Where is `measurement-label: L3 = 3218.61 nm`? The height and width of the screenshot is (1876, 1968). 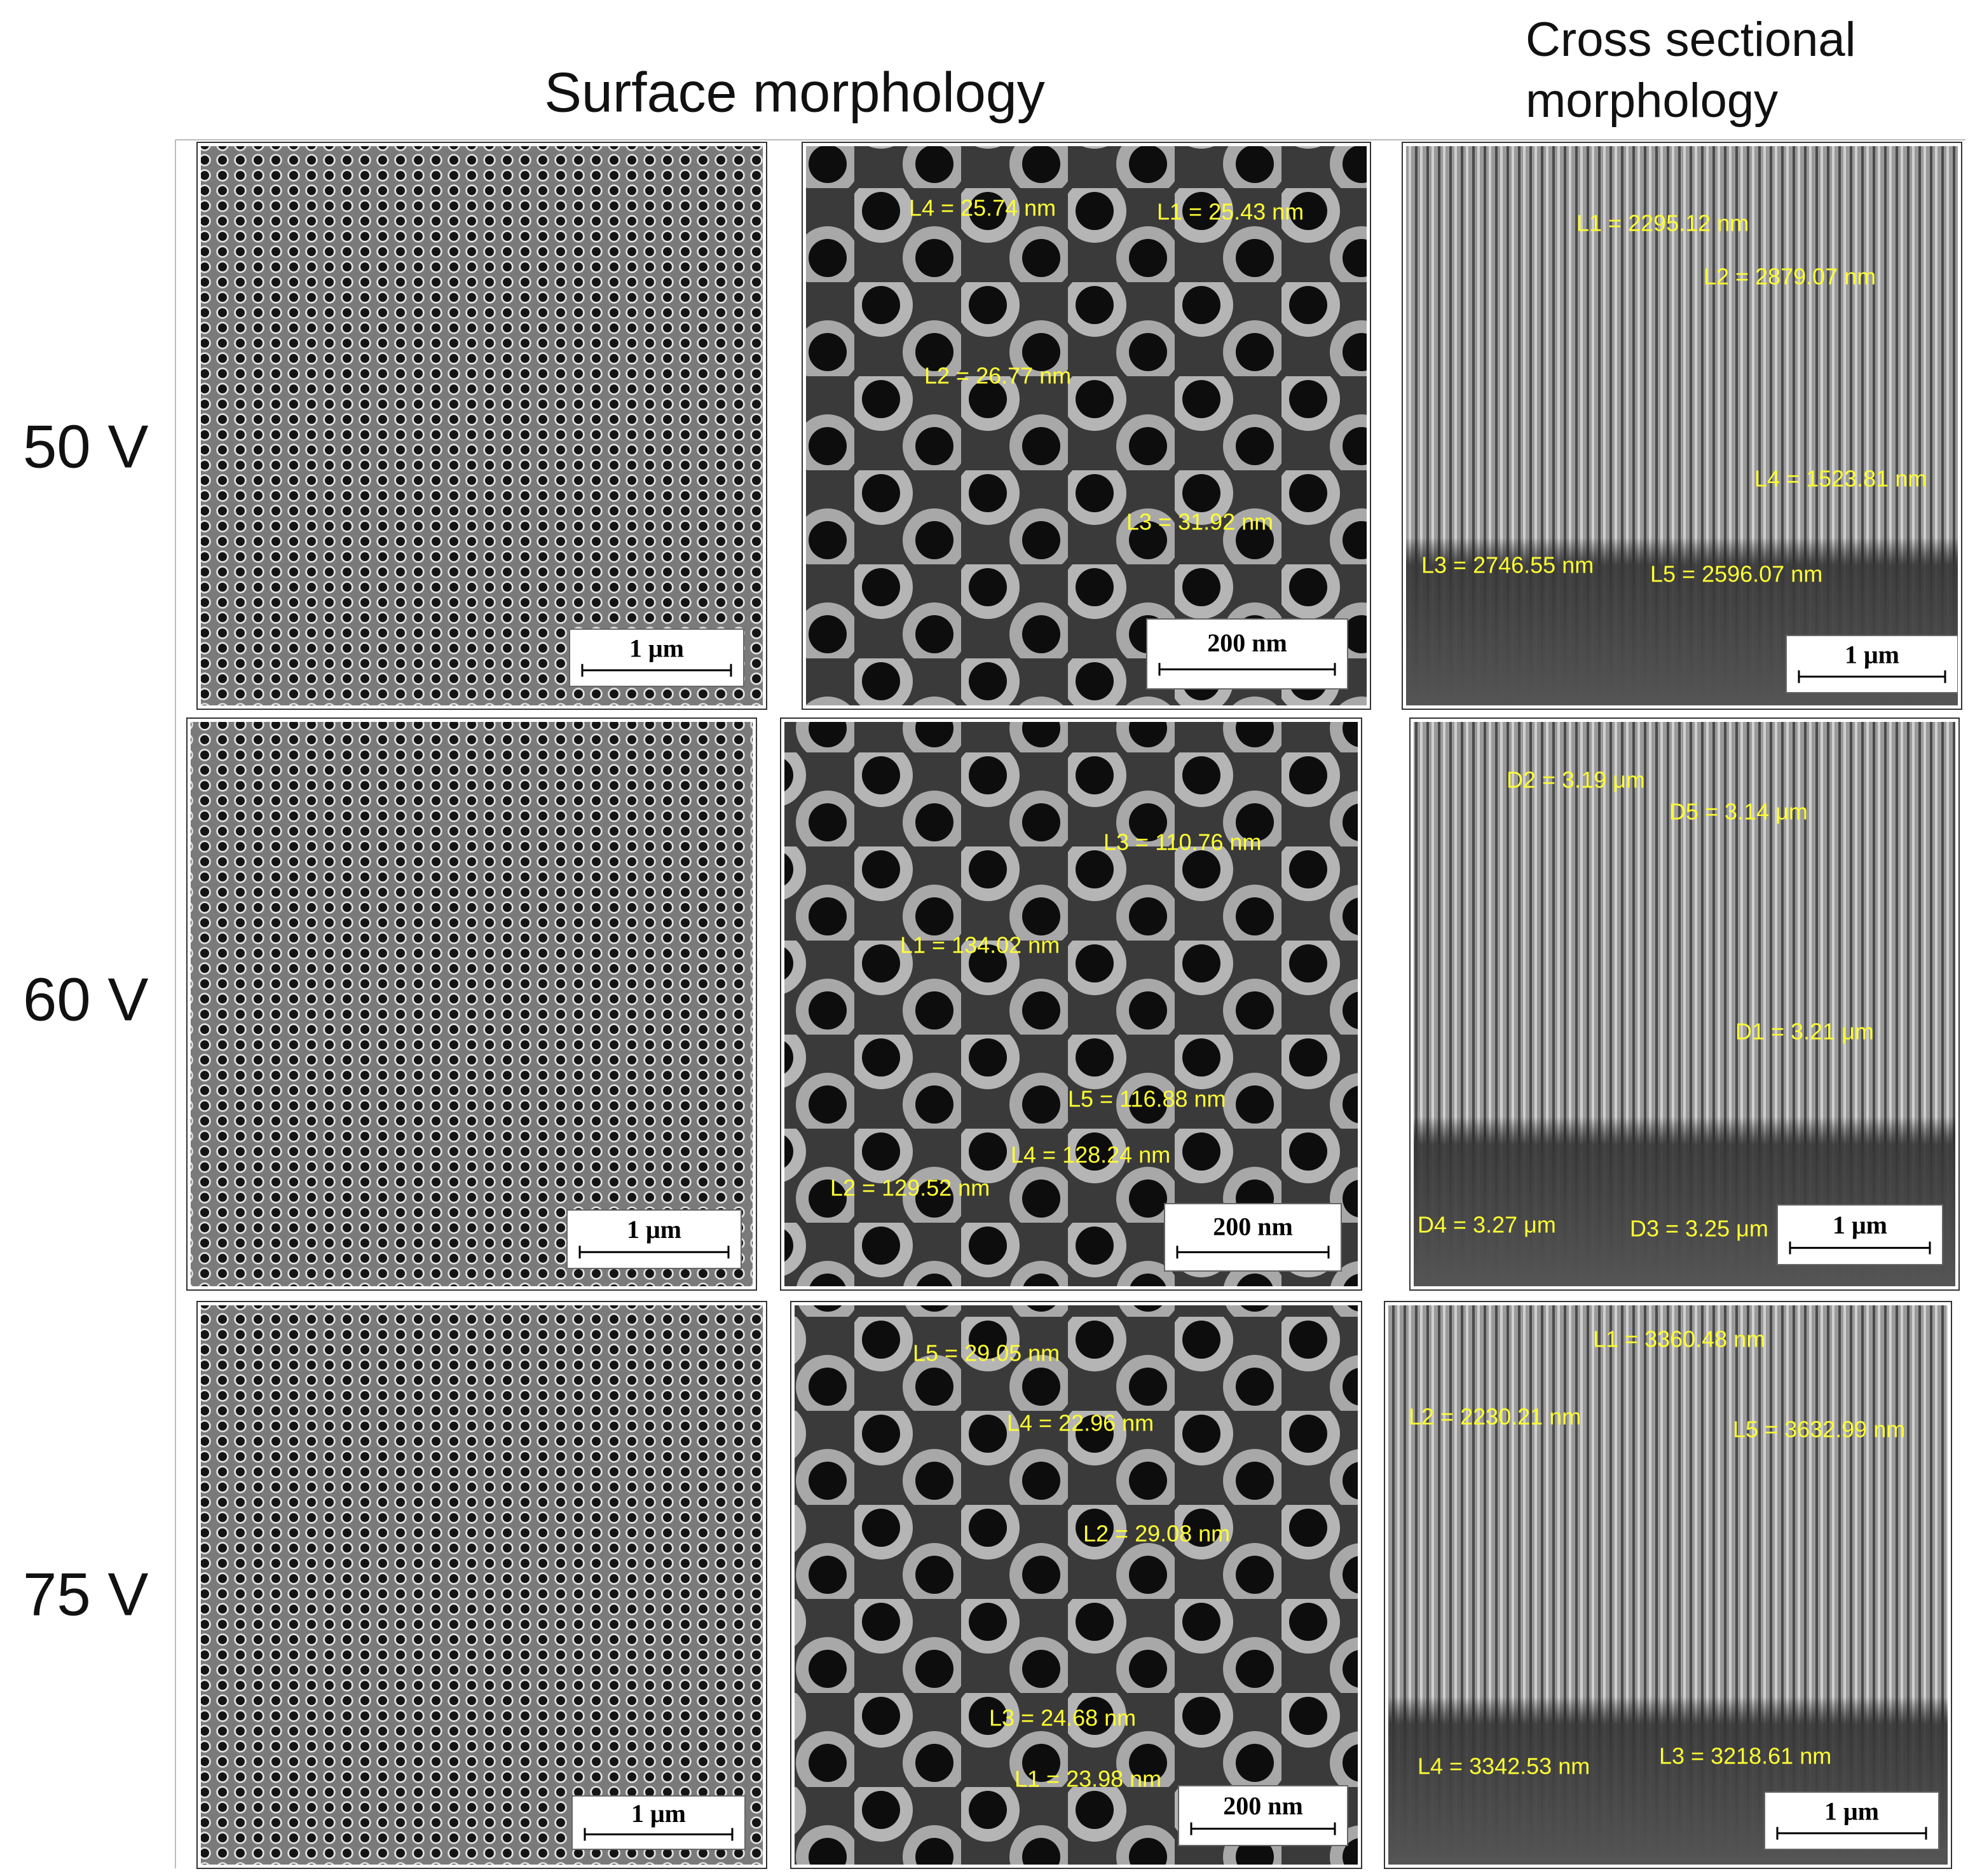
measurement-label: L3 = 3218.61 nm is located at coordinates (1745, 1756).